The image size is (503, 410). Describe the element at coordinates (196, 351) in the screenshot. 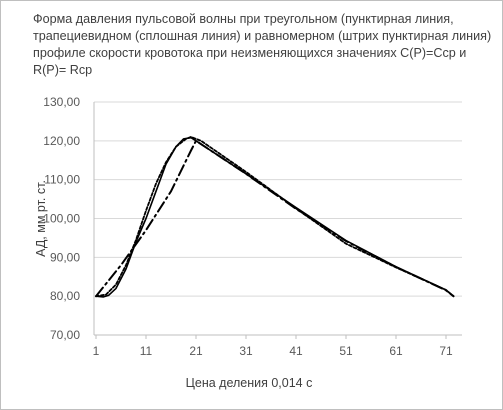

I see `x-tick-label: 21` at that location.